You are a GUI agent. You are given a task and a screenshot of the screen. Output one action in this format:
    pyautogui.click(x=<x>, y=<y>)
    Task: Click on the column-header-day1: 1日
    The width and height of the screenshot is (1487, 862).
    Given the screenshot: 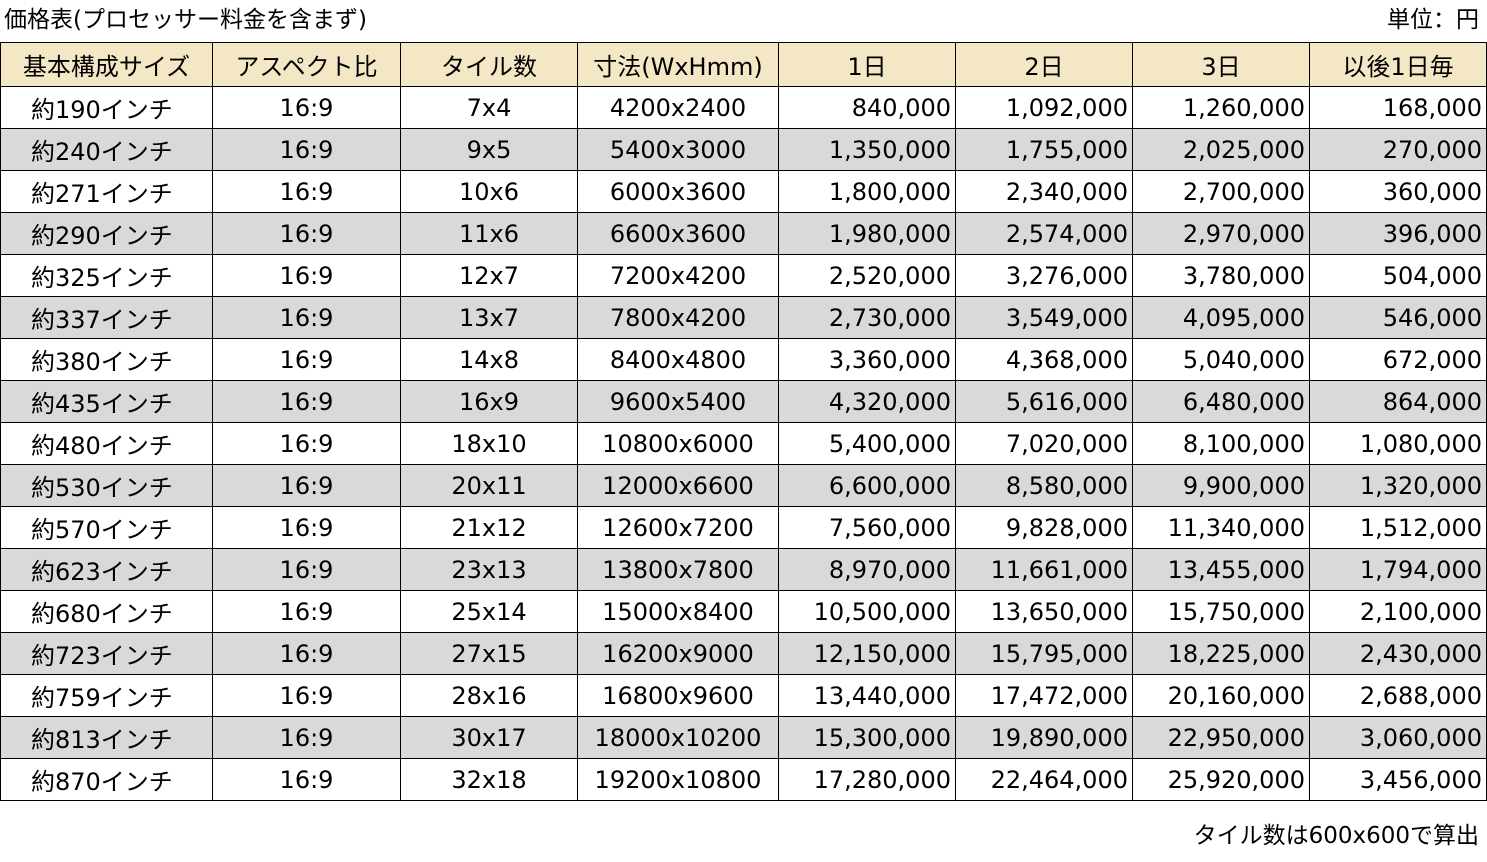 What is the action you would take?
    pyautogui.click(x=867, y=64)
    